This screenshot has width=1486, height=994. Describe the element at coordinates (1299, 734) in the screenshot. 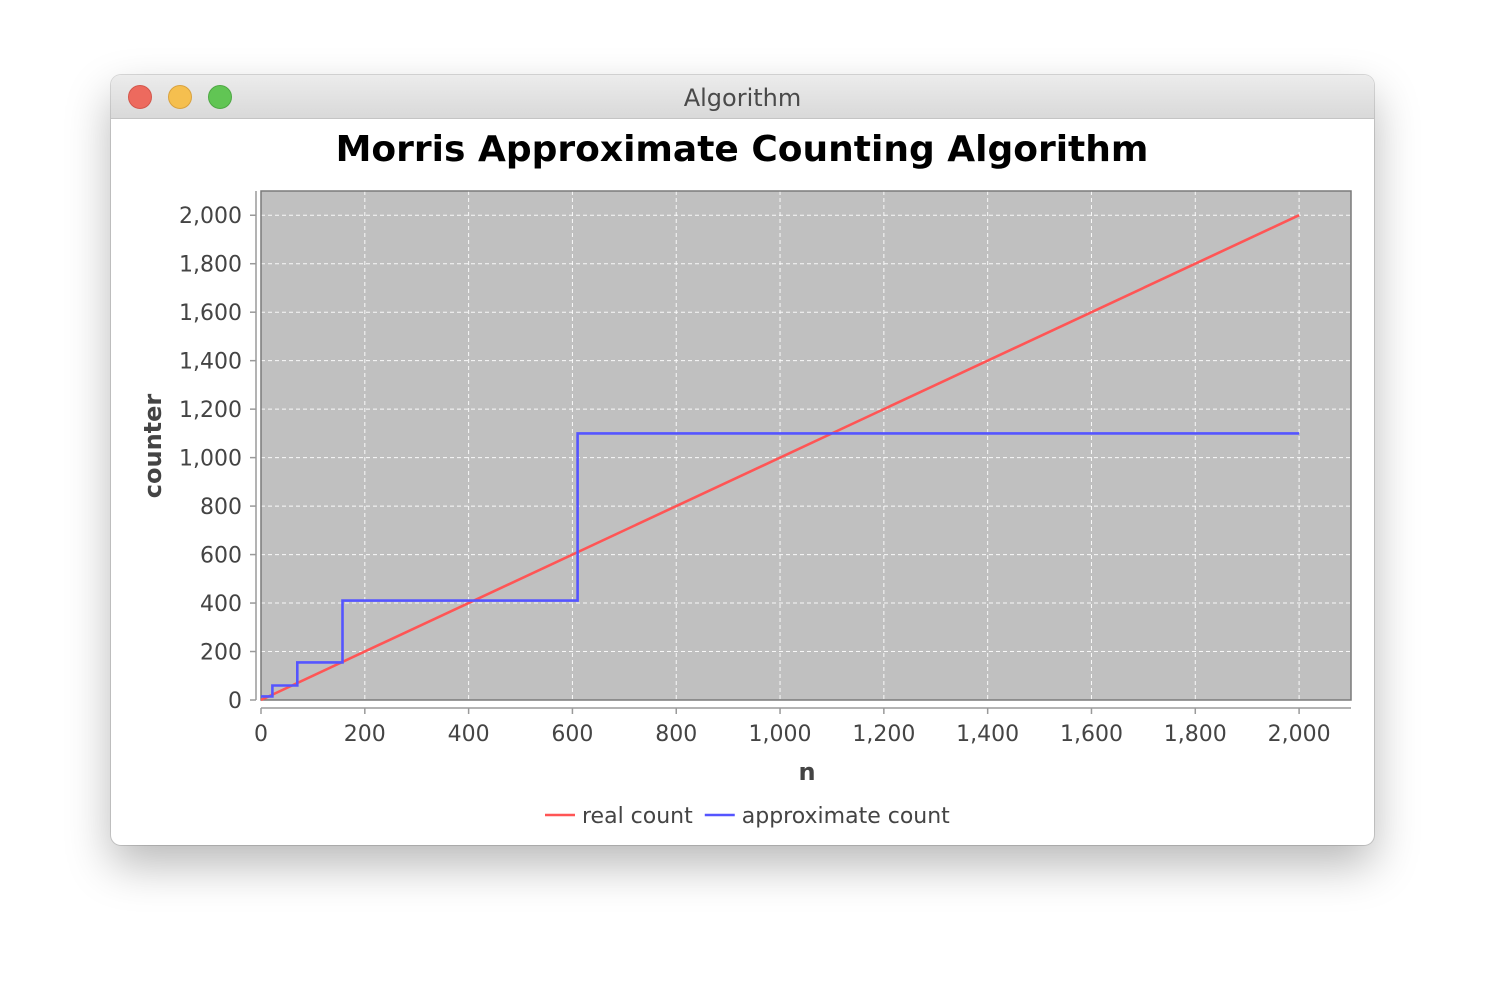

I see `x-tick-label: 2,000` at that location.